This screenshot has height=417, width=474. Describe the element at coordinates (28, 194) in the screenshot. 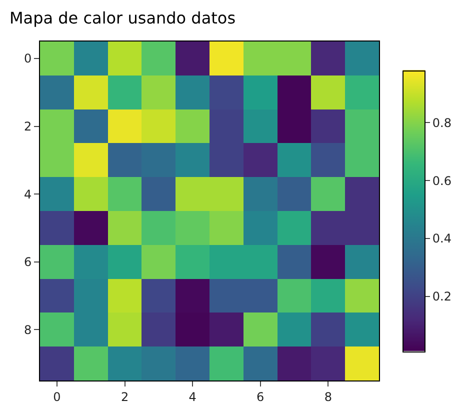

I see `y-tick-label: 4` at that location.